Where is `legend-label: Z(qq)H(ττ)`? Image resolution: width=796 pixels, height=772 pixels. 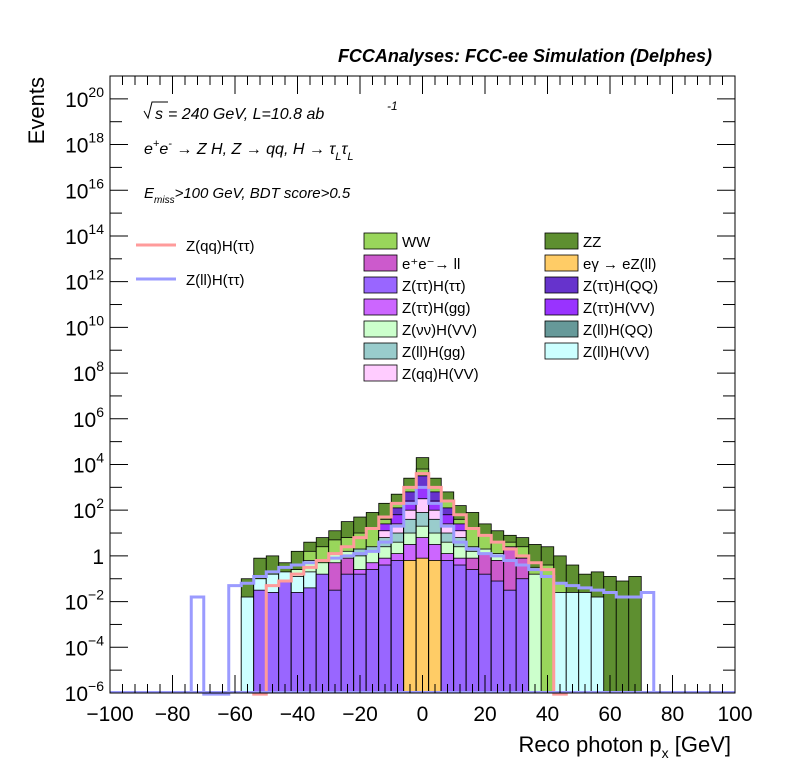
legend-label: Z(qq)H(ττ) is located at coordinates (220, 246).